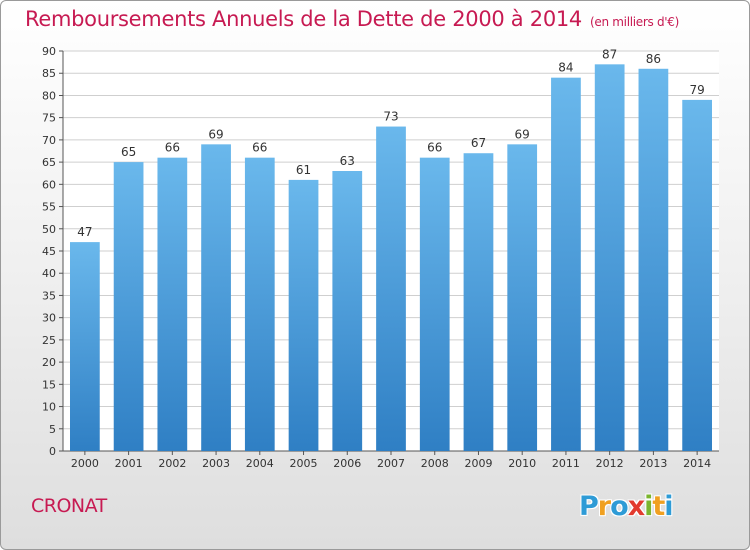 Image resolution: width=750 pixels, height=550 pixels. What do you see at coordinates (49, 362) in the screenshot?
I see `y-tick-label: 20` at bounding box center [49, 362].